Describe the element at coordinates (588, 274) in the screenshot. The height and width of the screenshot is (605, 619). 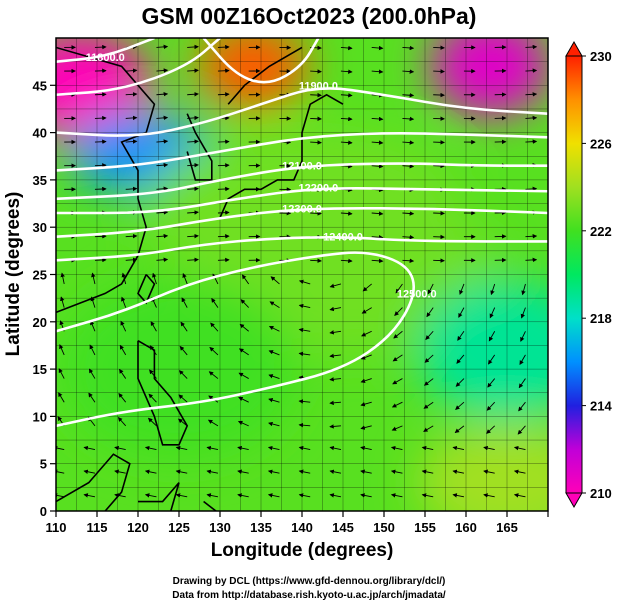
I see `colorbar: 210 214 218 222 226 230` at that location.